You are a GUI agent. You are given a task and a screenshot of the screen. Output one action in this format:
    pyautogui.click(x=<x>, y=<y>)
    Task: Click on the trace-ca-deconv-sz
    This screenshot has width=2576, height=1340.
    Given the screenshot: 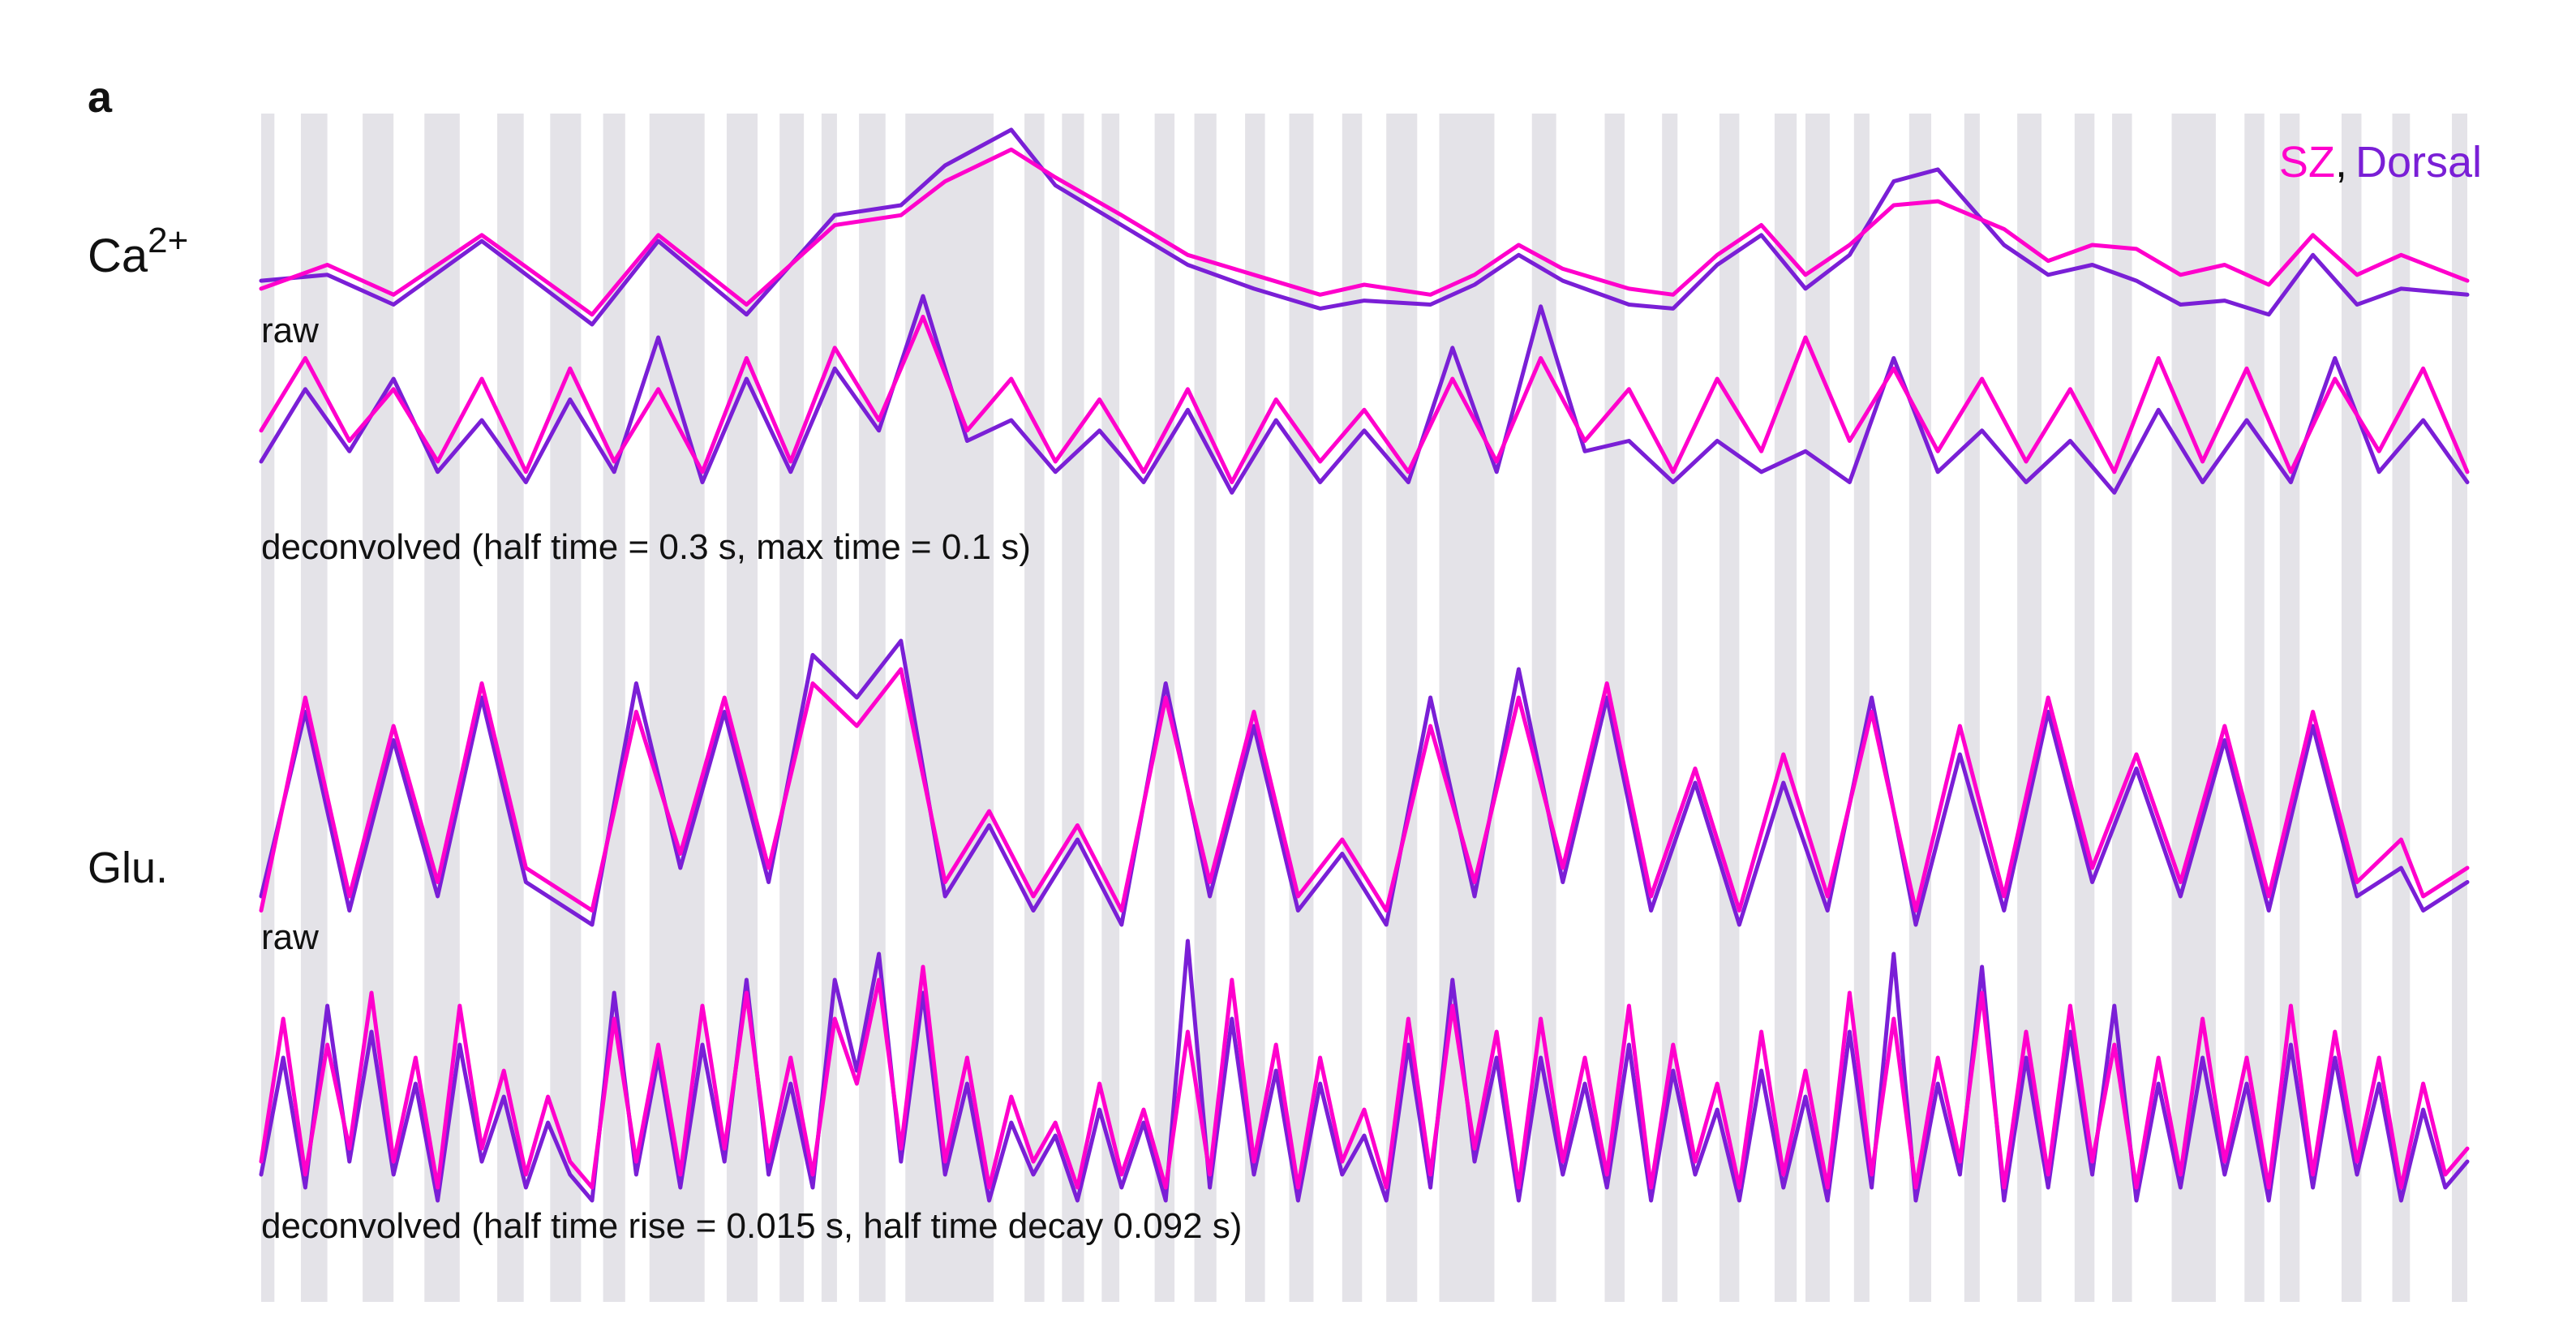 What is the action you would take?
    pyautogui.click(x=1364, y=399)
    